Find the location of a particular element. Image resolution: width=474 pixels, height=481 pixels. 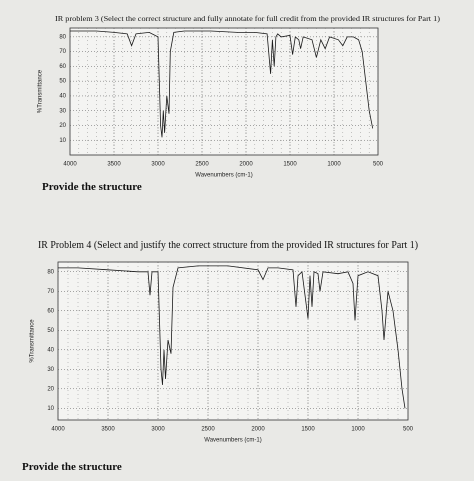

spectrum-line is located at coordinates (222, 84).